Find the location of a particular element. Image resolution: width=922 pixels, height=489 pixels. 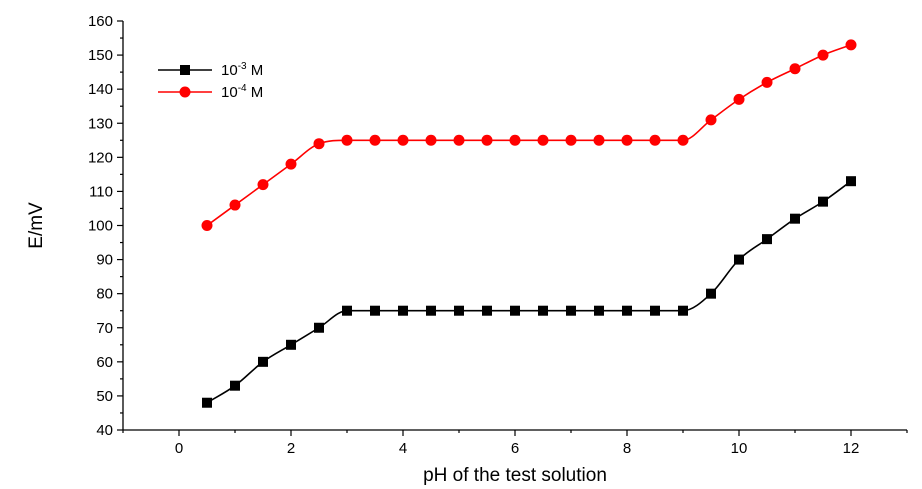

x-tick-label: 0 is located at coordinates (179, 448).